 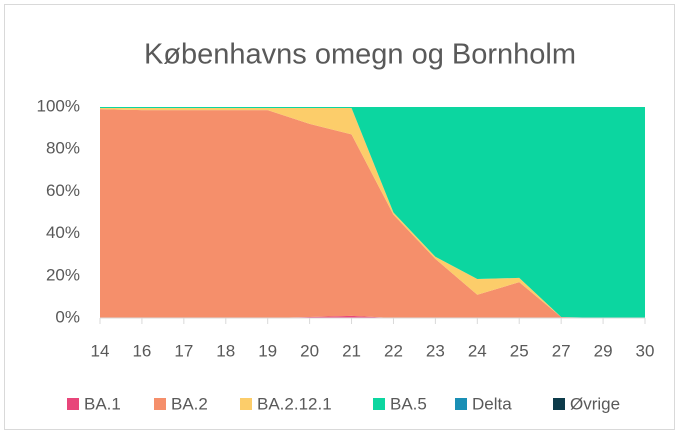 What do you see at coordinates (408, 403) in the screenshot?
I see `legend-label: BA.5` at bounding box center [408, 403].